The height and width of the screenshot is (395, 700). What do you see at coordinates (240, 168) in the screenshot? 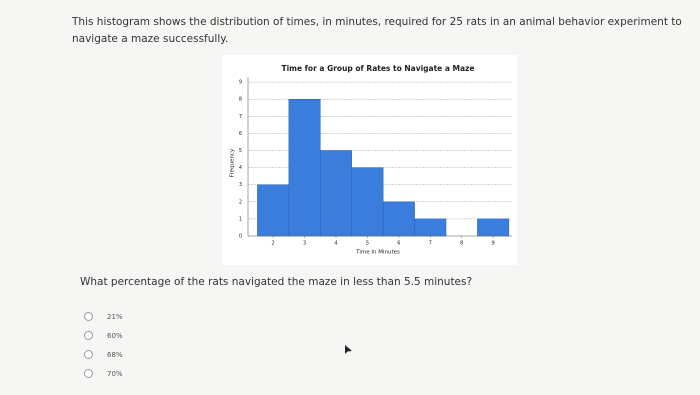
I see `y-tick-label: 4` at bounding box center [240, 168].